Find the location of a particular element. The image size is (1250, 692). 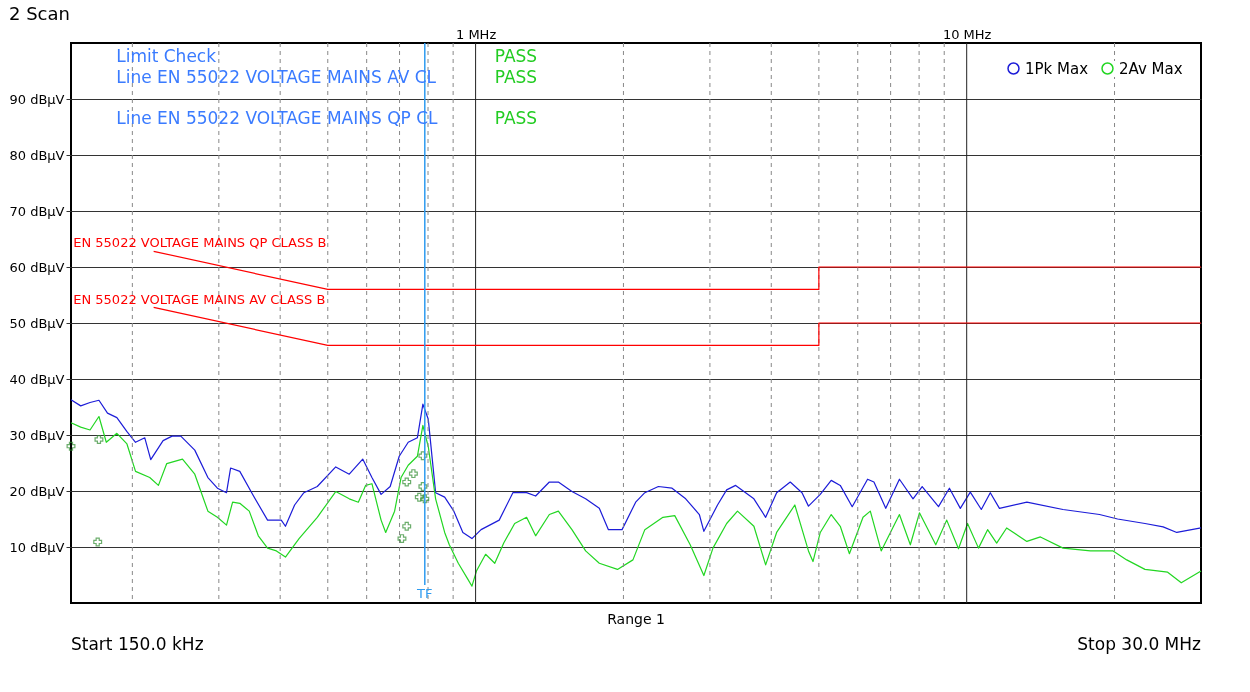

y-tick-label: 70 dBµV is located at coordinates (37, 211).